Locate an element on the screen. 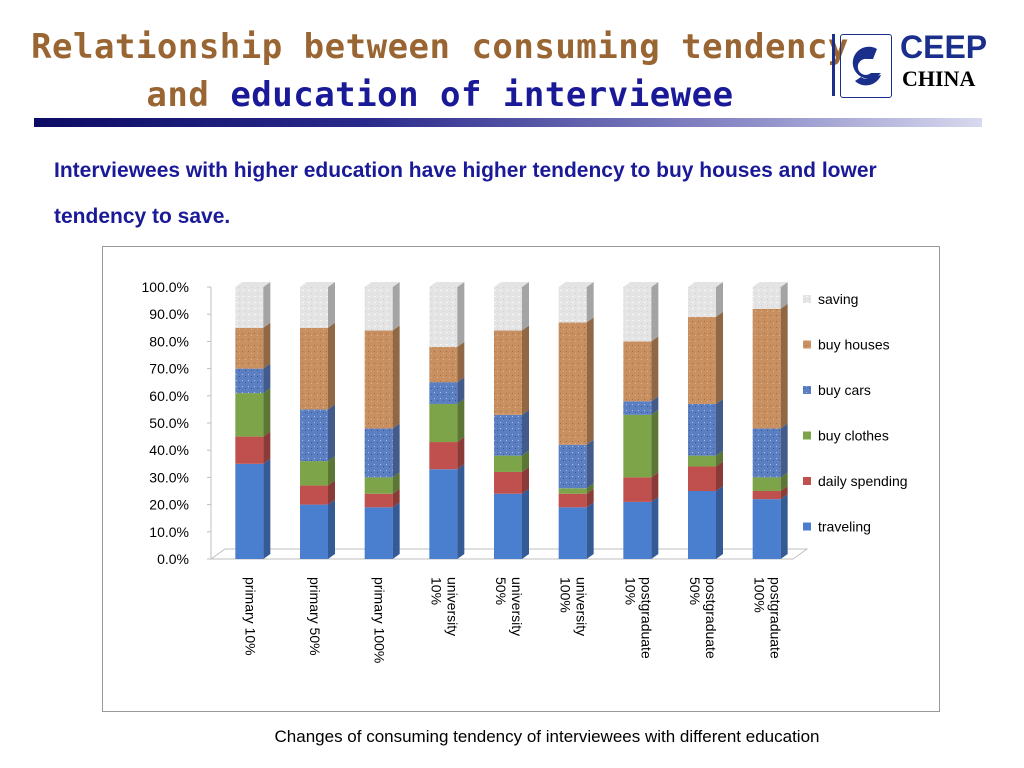  y-tick-label: 100.0% is located at coordinates (165, 287).